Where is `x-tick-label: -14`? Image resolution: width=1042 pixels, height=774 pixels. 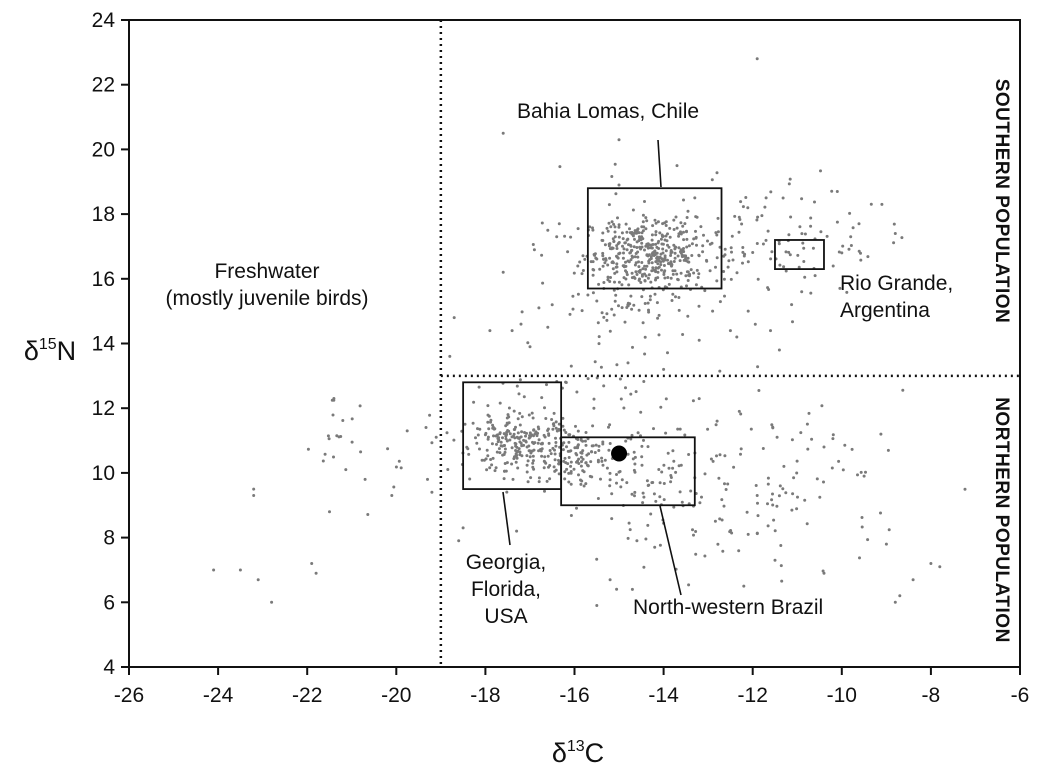
x-tick-label: -14 is located at coordinates (663, 695).